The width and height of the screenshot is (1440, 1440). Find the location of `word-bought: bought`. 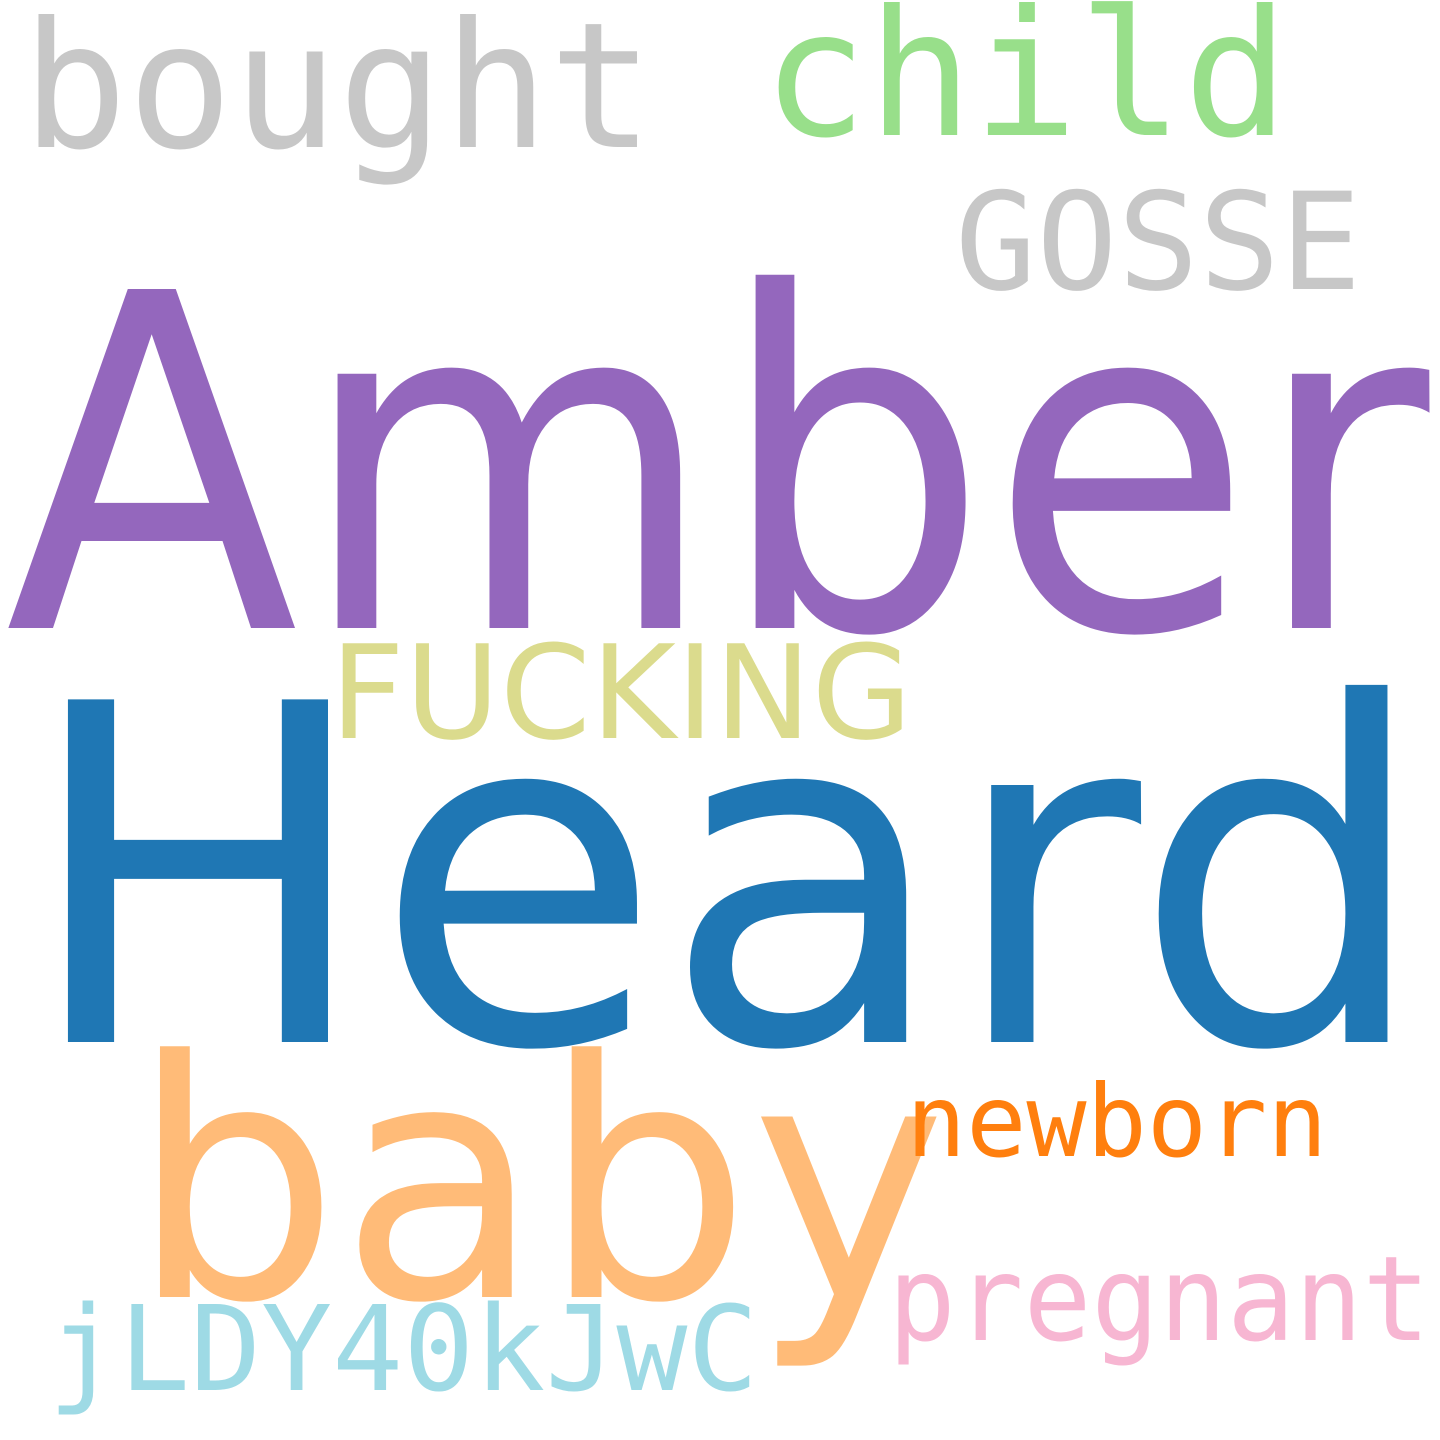

word-bought: bought is located at coordinates (338, 94).